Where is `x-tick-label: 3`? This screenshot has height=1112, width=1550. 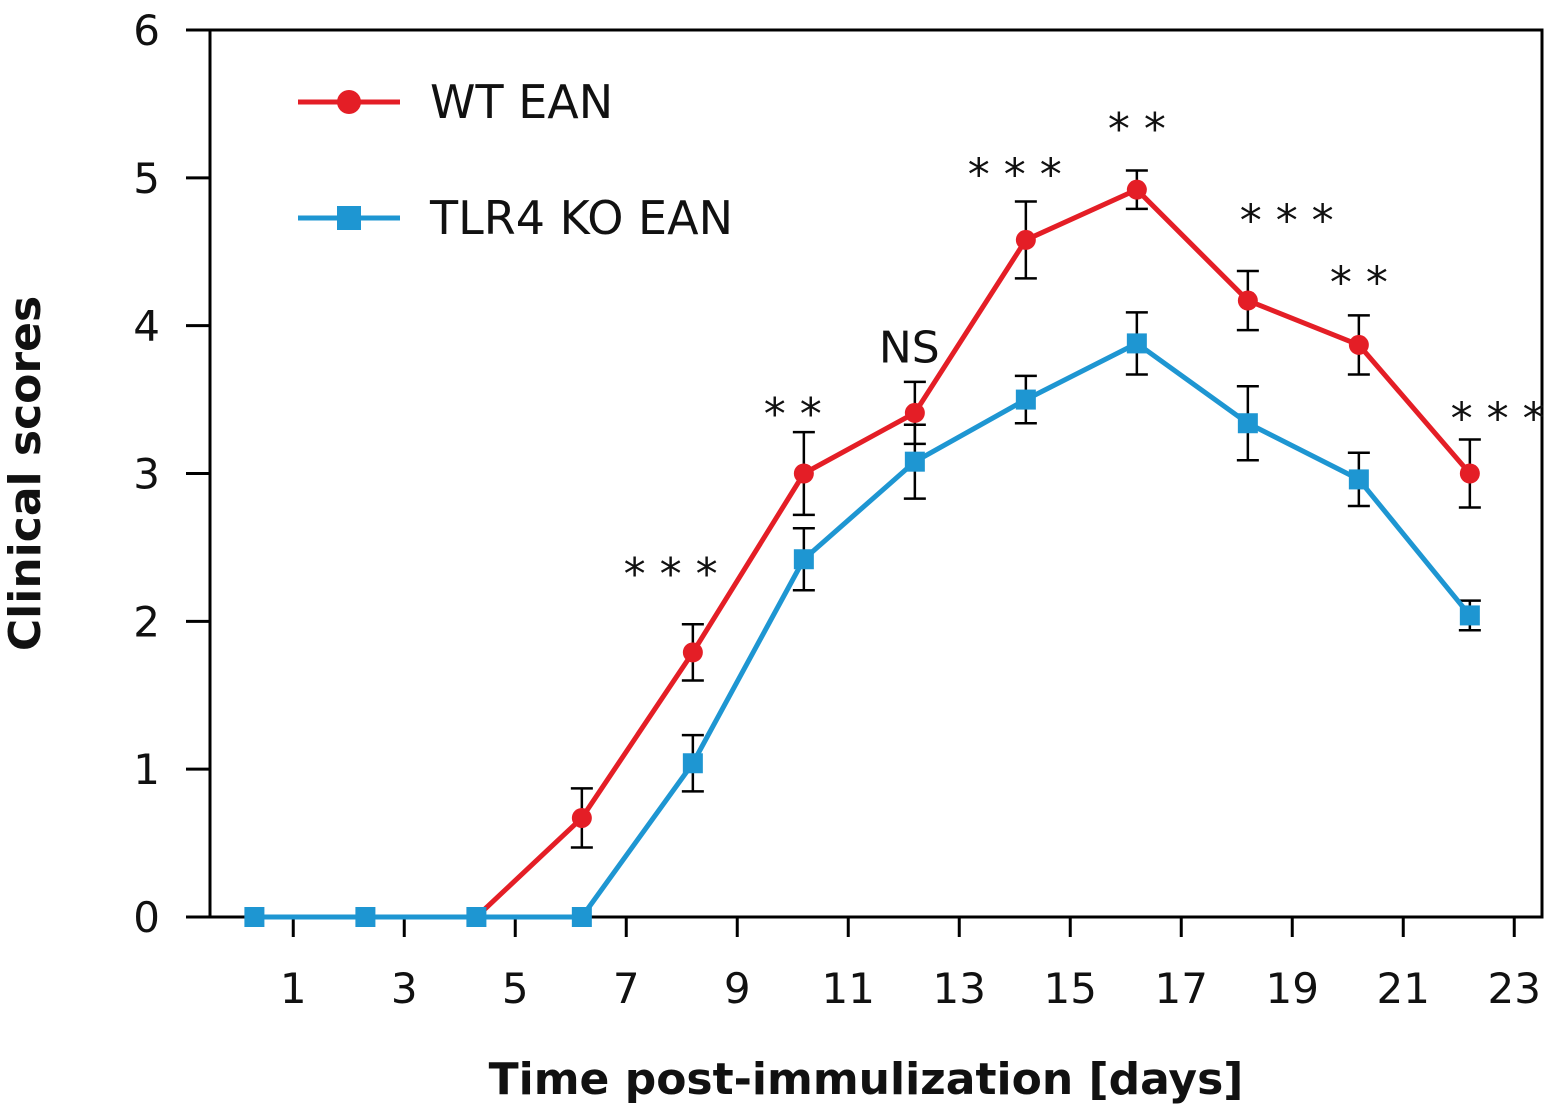
x-tick-label: 3 is located at coordinates (404, 988).